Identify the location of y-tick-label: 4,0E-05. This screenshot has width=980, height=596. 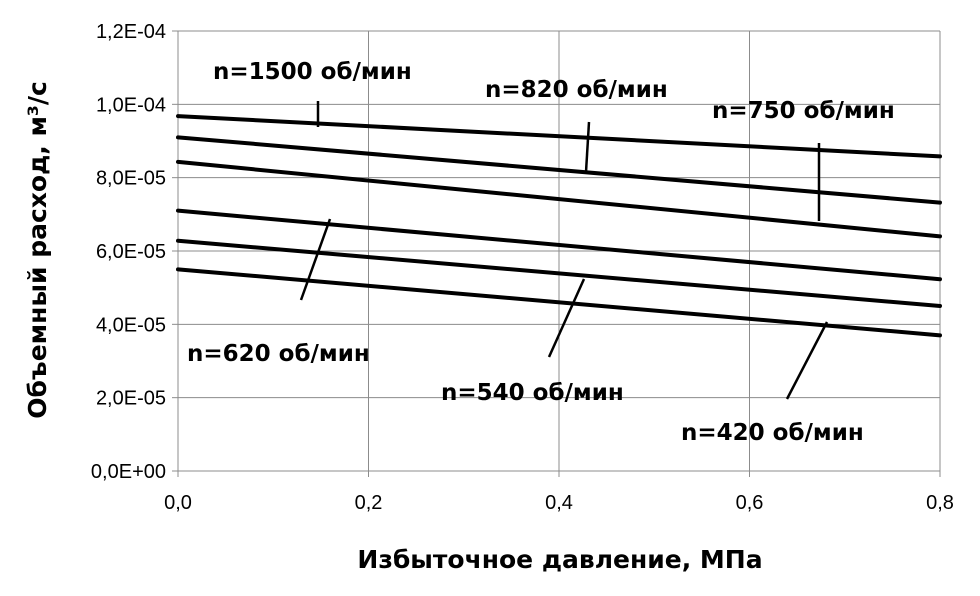
(131, 325).